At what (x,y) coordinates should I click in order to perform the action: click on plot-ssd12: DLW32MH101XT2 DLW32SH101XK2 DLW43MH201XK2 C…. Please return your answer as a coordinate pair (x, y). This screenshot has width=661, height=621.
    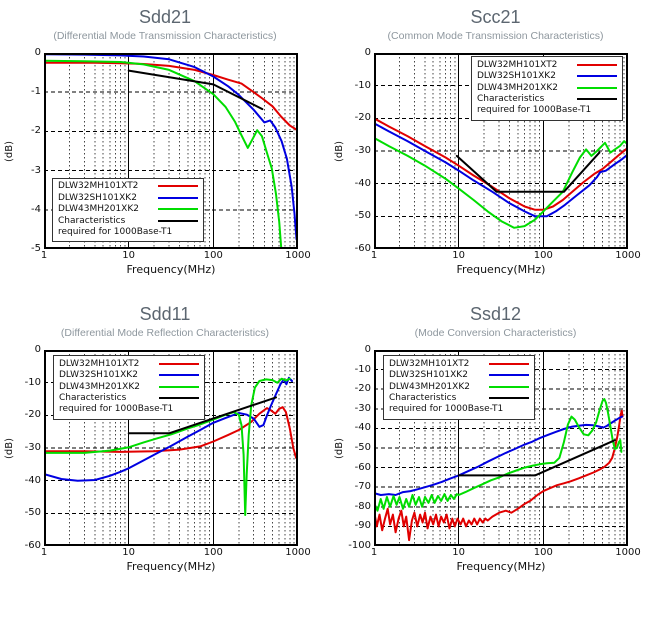
    Looking at the image, I should click on (501, 448).